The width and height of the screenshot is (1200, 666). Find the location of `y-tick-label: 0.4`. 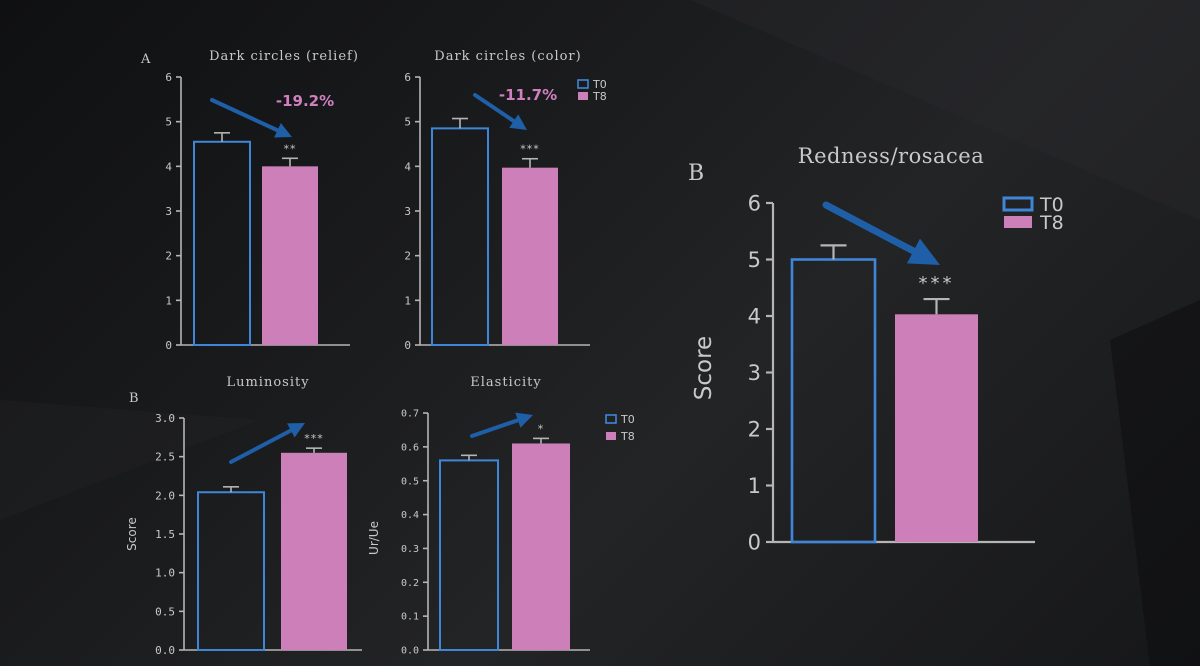

y-tick-label: 0.4 is located at coordinates (410, 515).